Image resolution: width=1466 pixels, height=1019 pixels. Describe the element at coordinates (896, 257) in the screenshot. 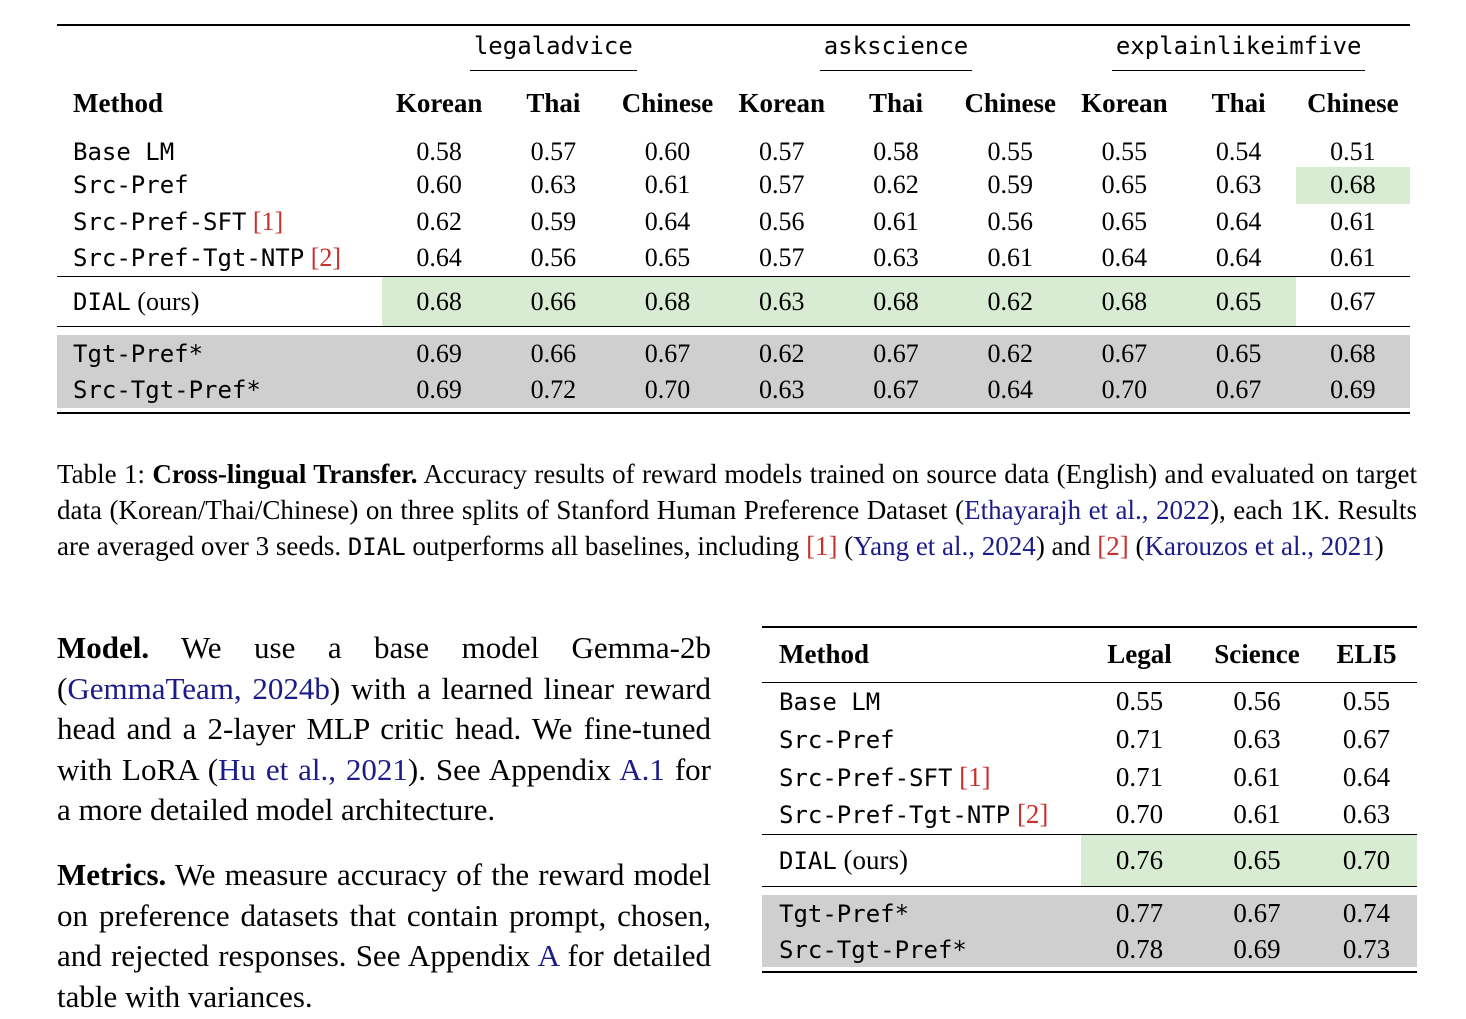

I see `value-cell: 0.63` at that location.